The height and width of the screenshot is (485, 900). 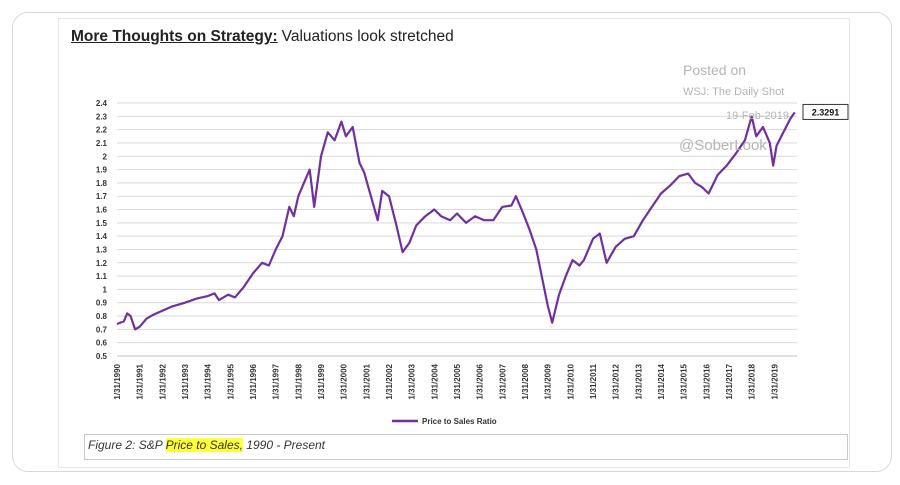 I want to click on x-tick-label: 1/31/2007, so click(x=502, y=381).